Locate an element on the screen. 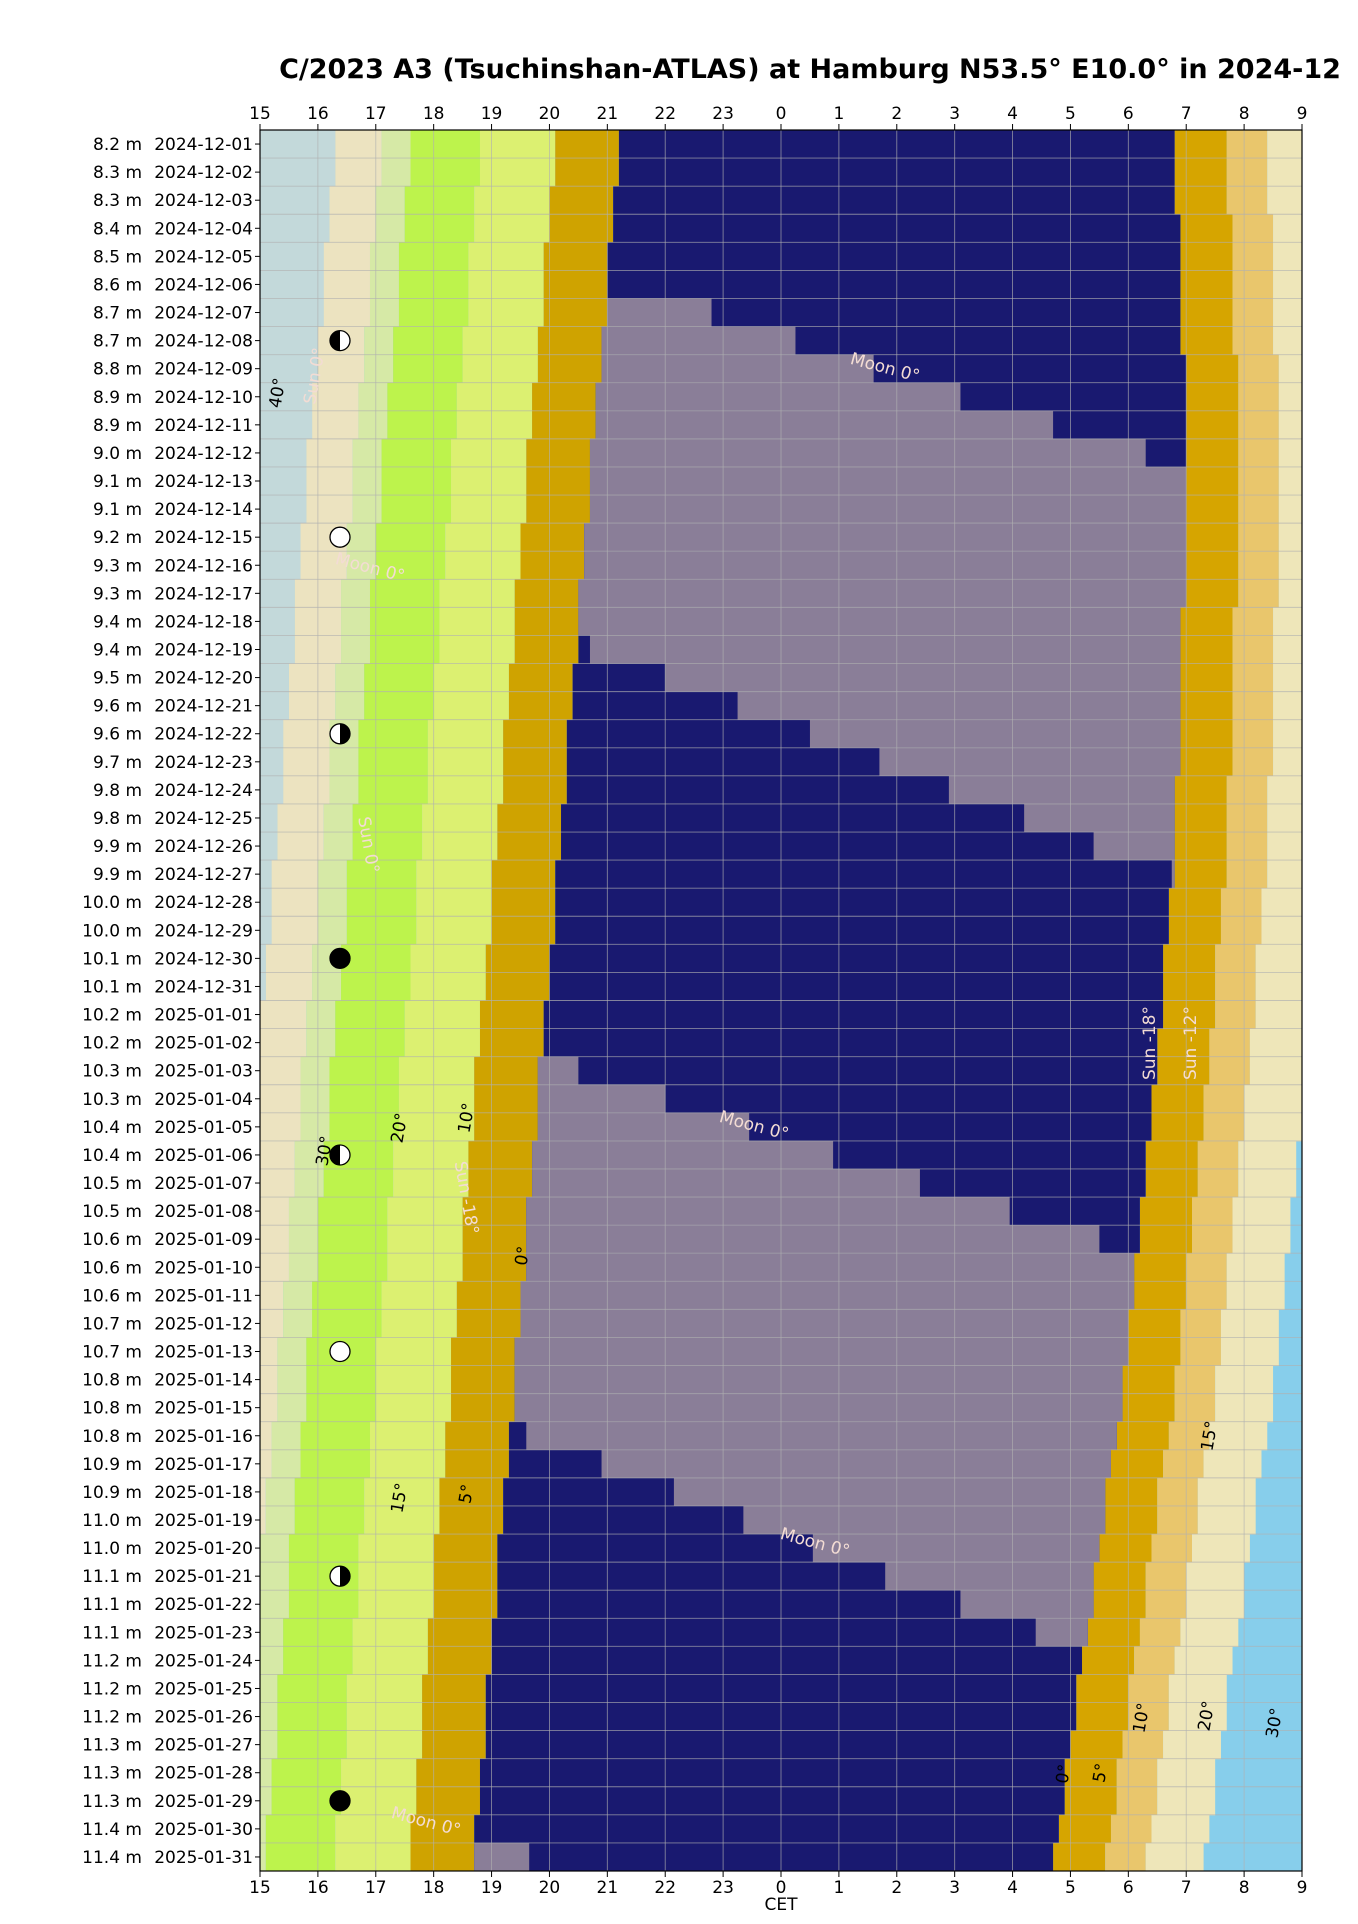  moon-phase-icon is located at coordinates (340, 537).